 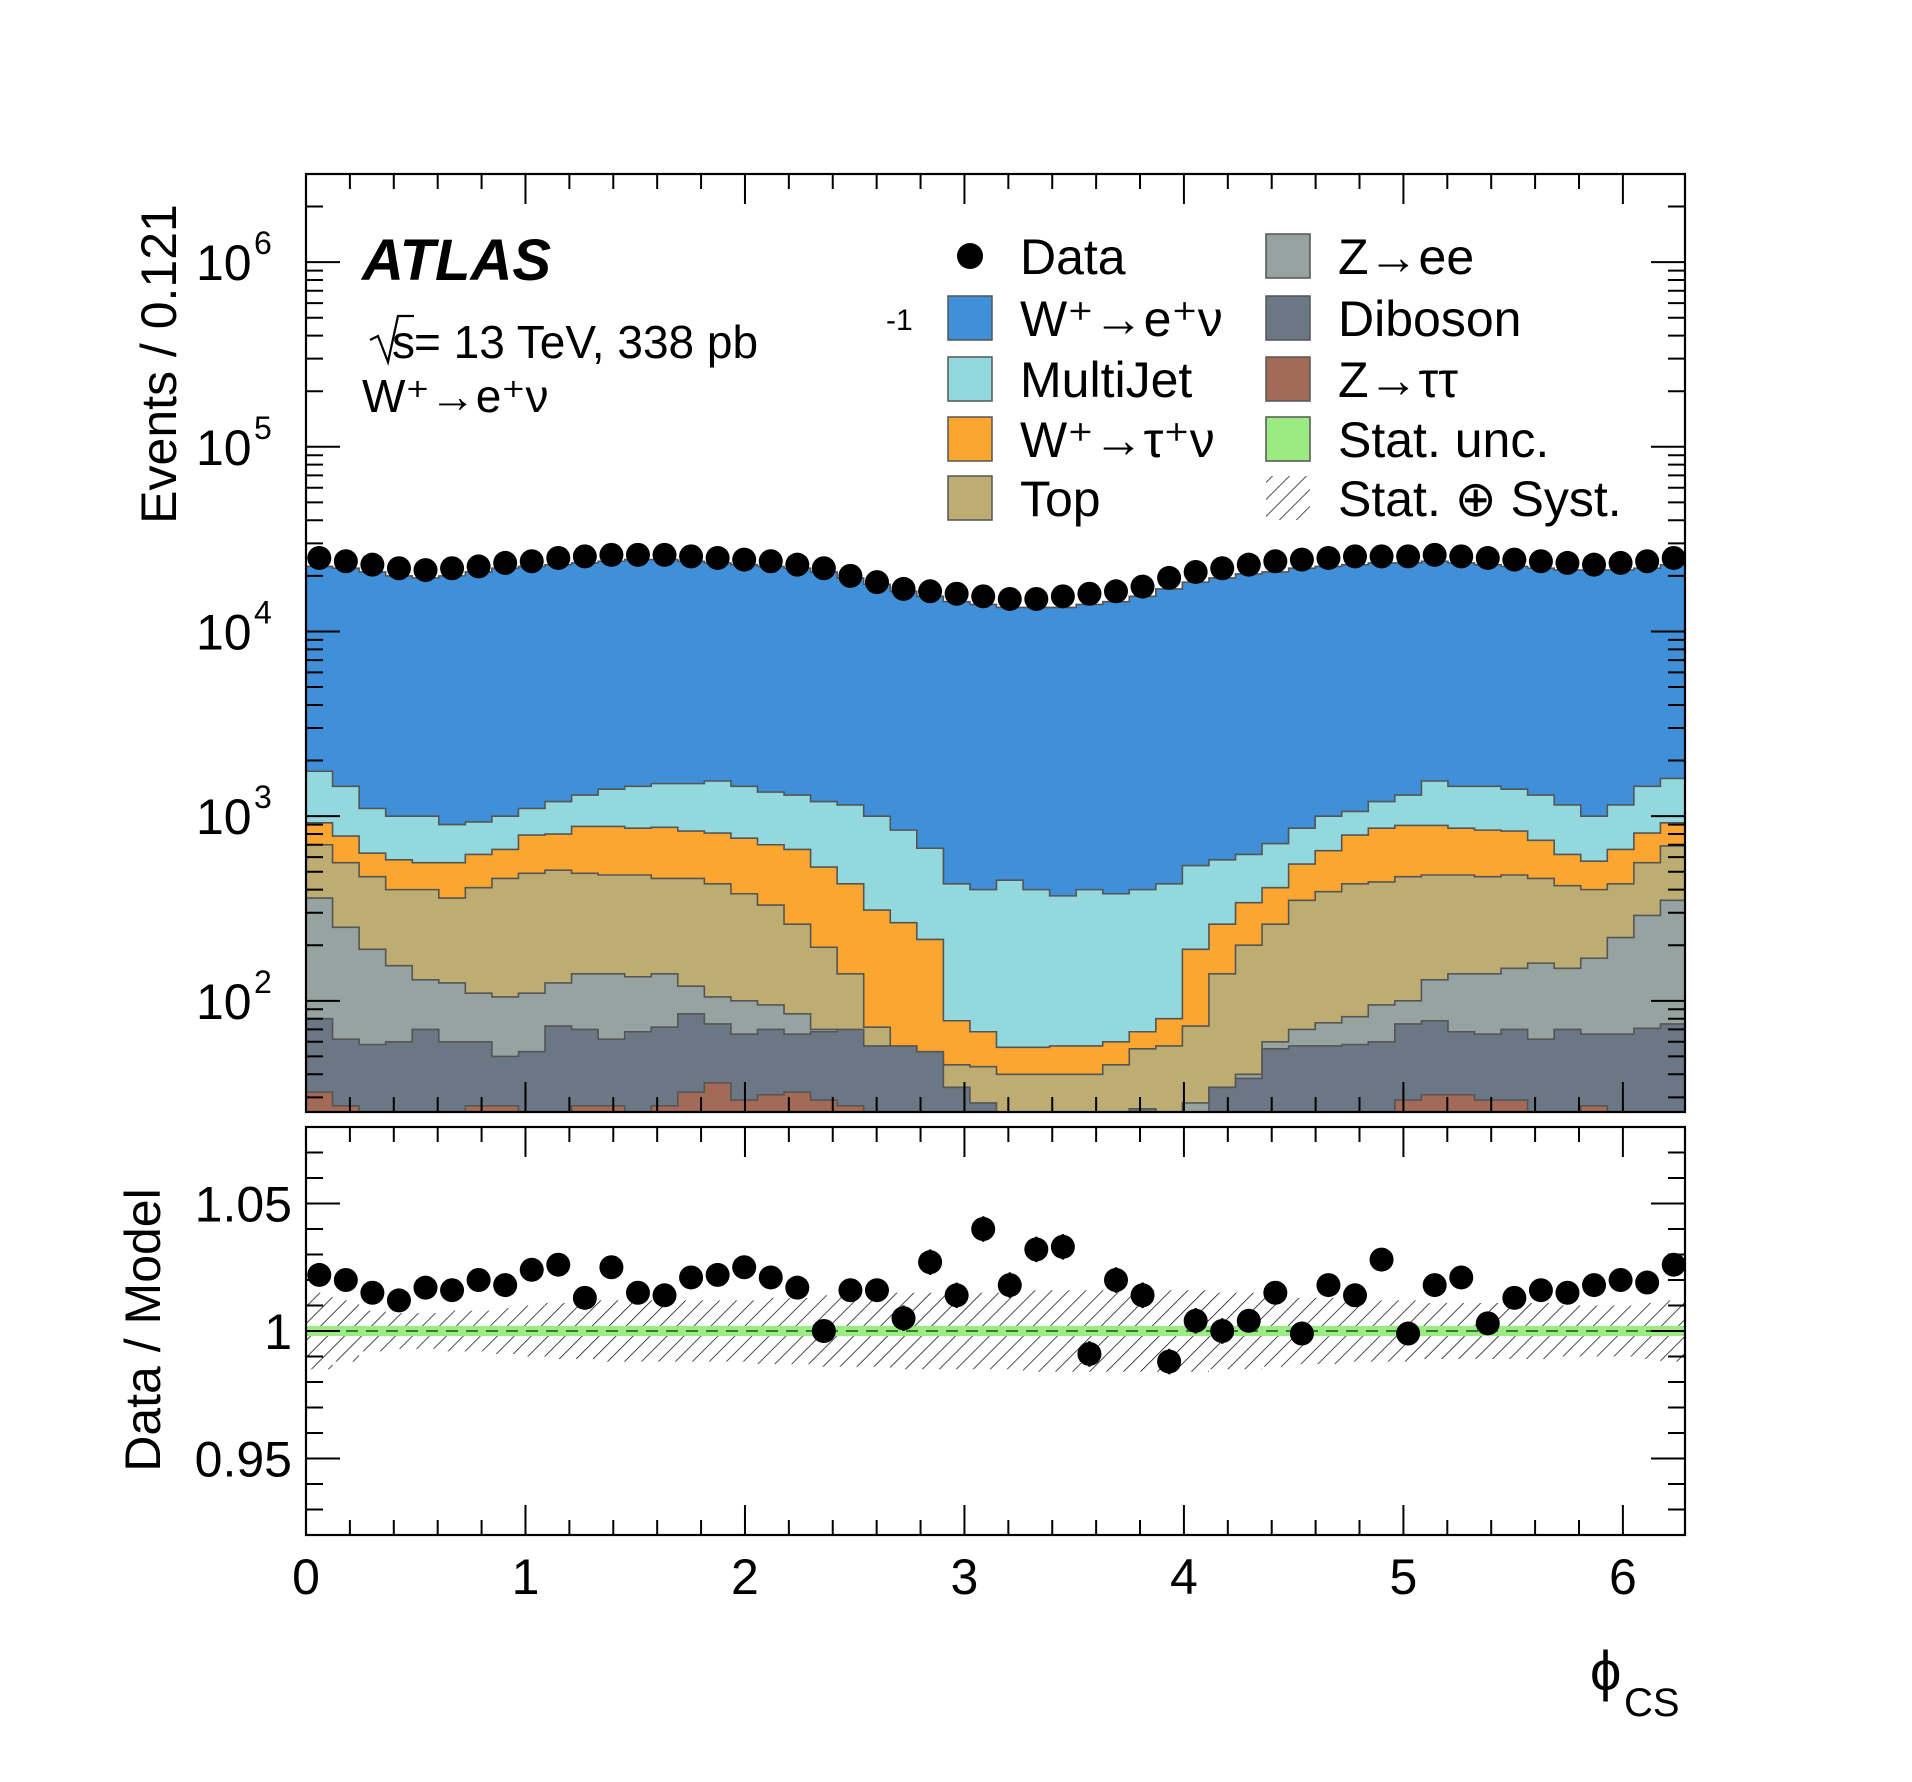 What do you see at coordinates (526, 1577) in the screenshot?
I see `x-tick-label: 1` at bounding box center [526, 1577].